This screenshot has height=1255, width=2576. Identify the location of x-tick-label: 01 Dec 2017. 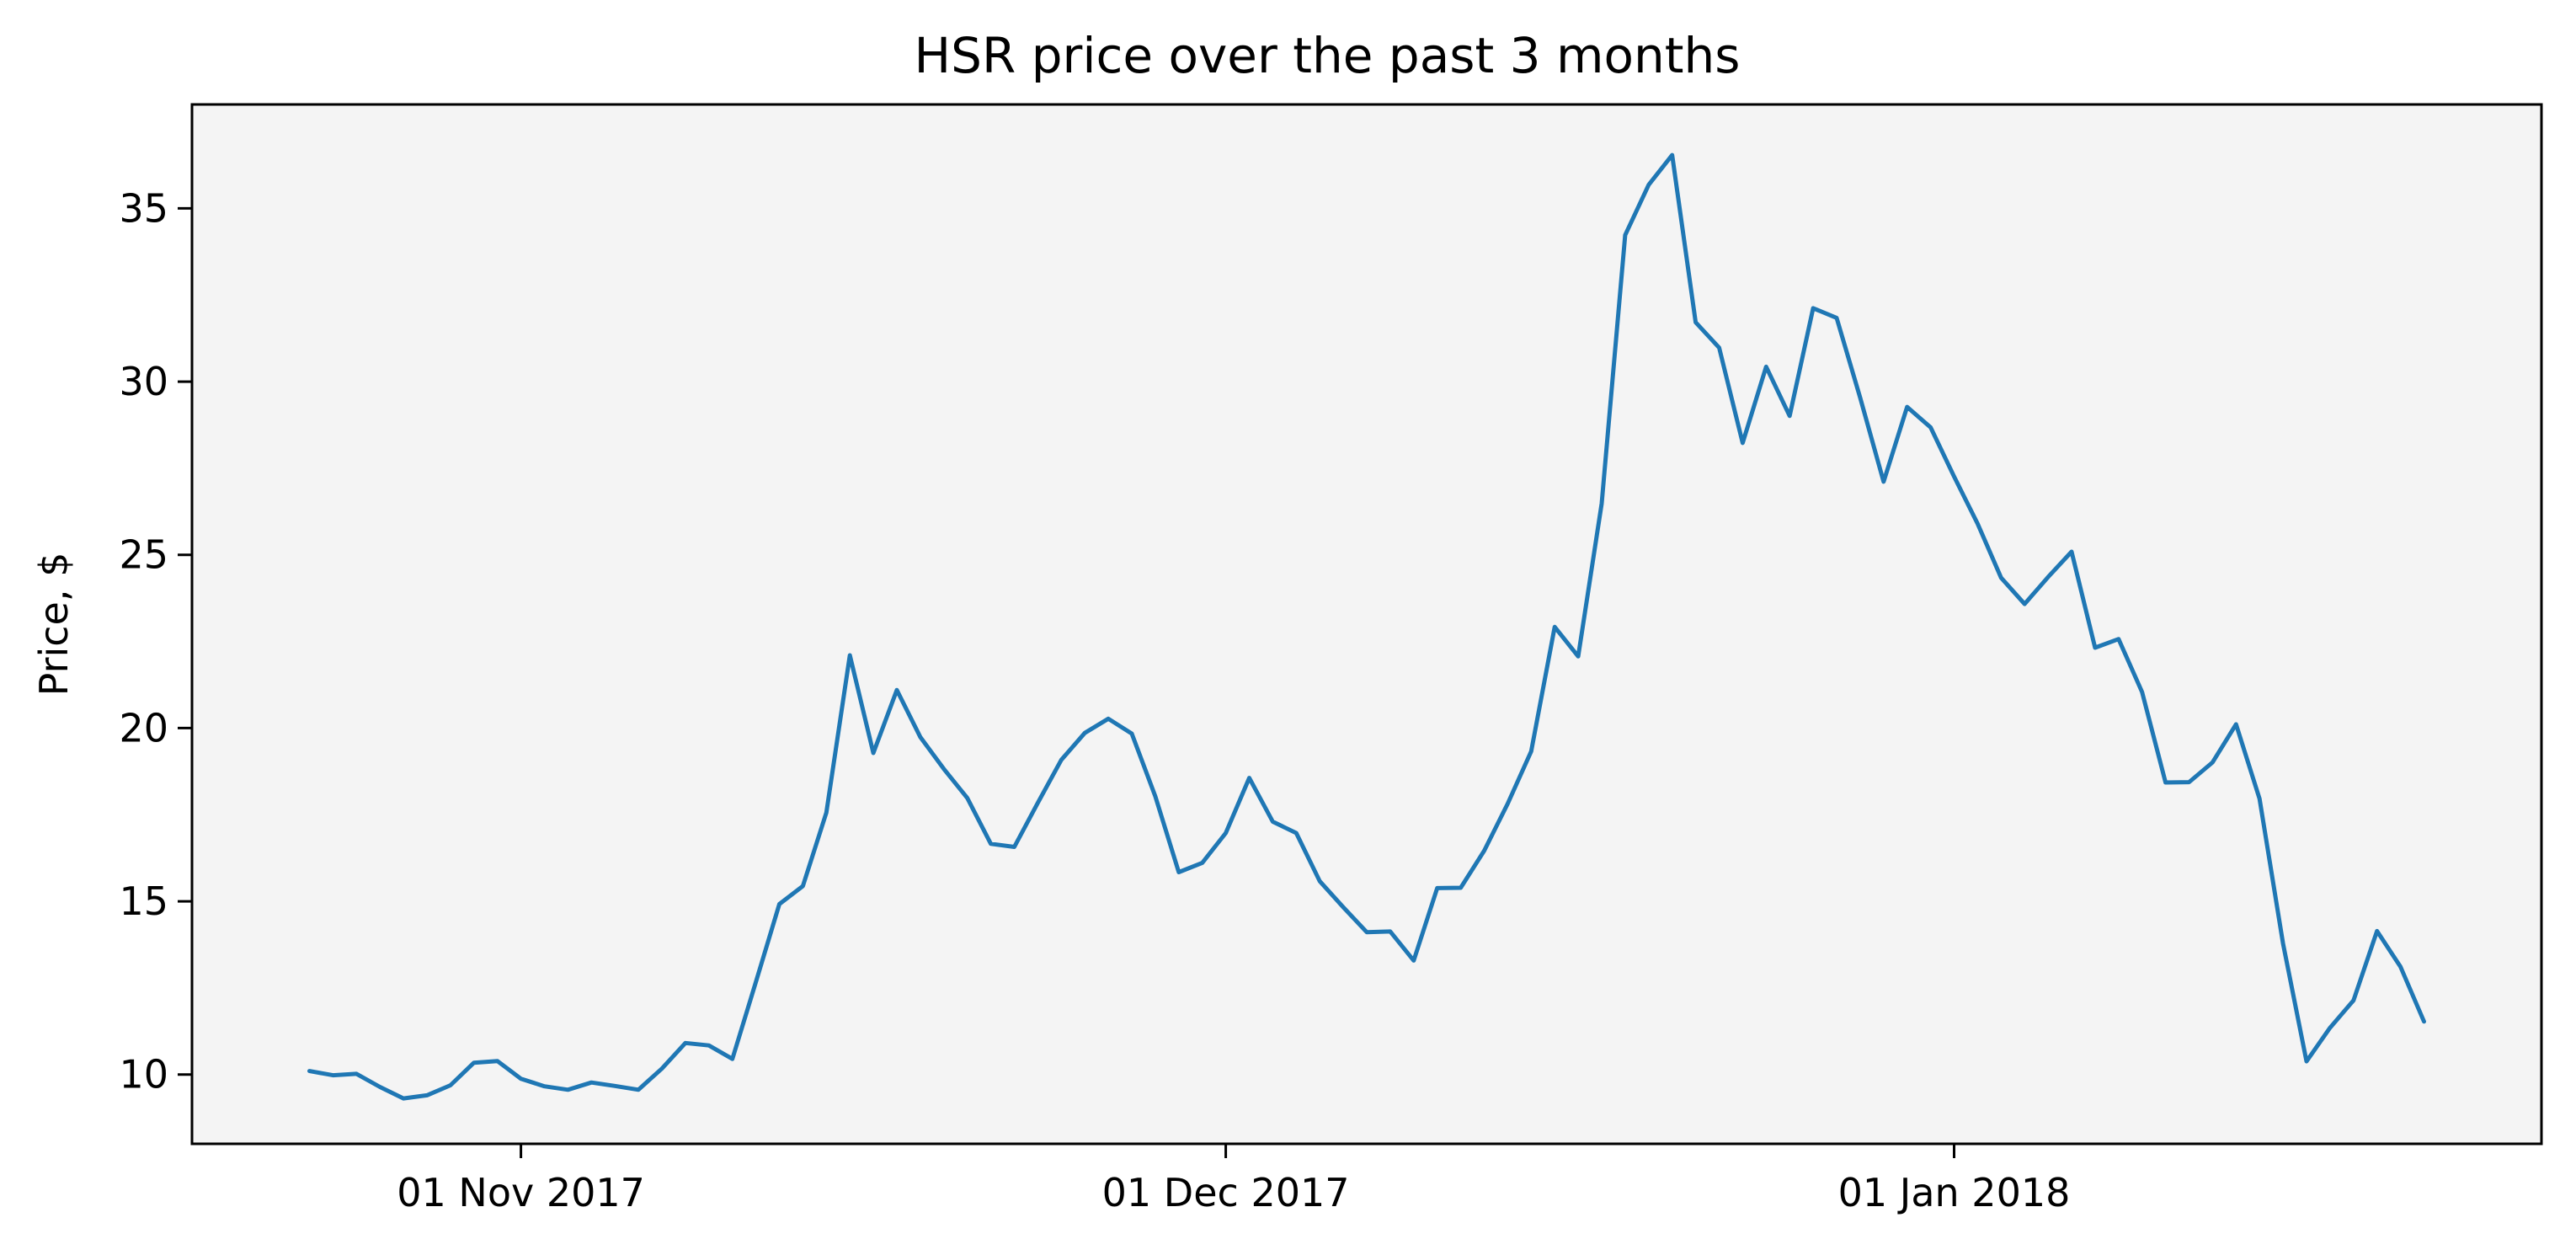
(1226, 1192).